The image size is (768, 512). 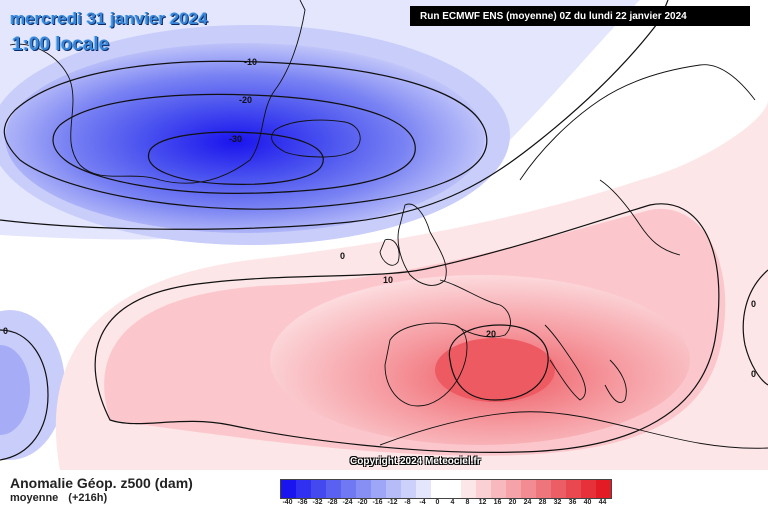 I want to click on color-scale-legend, so click(x=446, y=489).